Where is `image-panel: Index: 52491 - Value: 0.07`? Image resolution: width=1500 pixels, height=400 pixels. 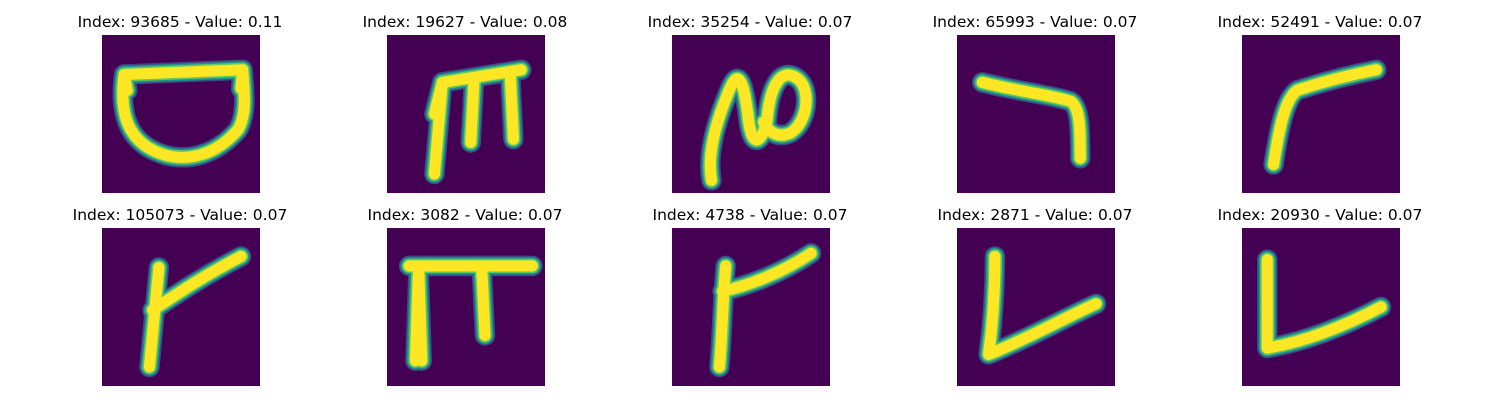 image-panel: Index: 52491 - Value: 0.07 is located at coordinates (1320, 108).